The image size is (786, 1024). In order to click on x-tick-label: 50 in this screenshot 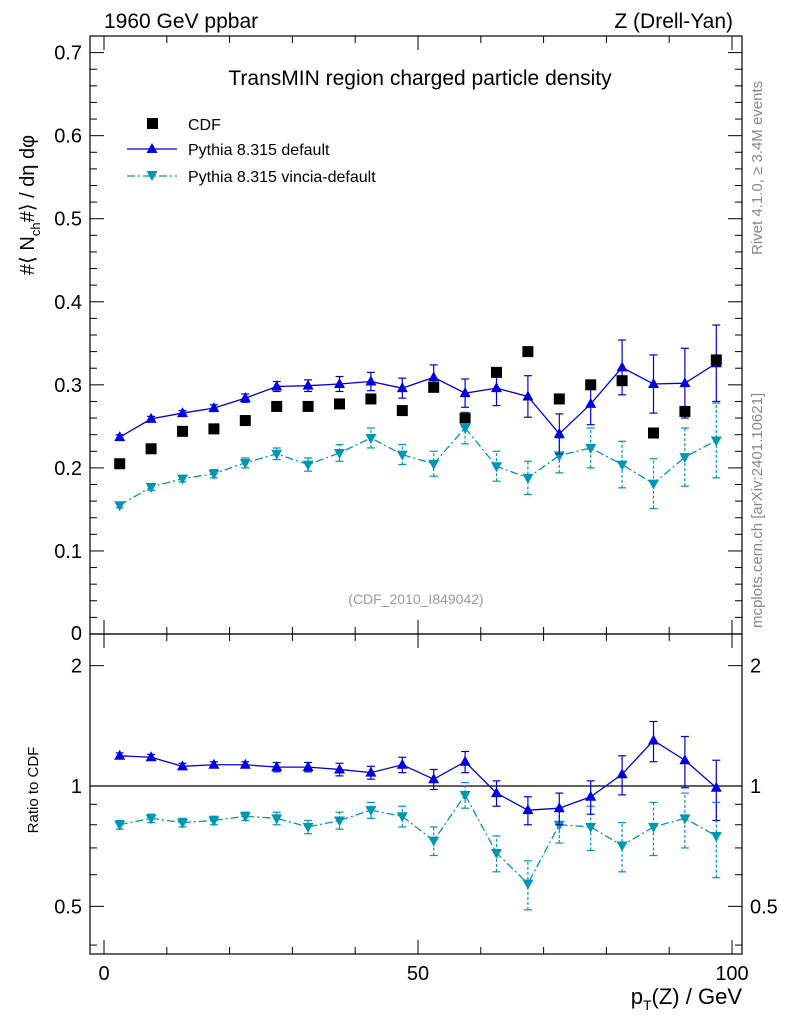, I will do `click(418, 974)`.